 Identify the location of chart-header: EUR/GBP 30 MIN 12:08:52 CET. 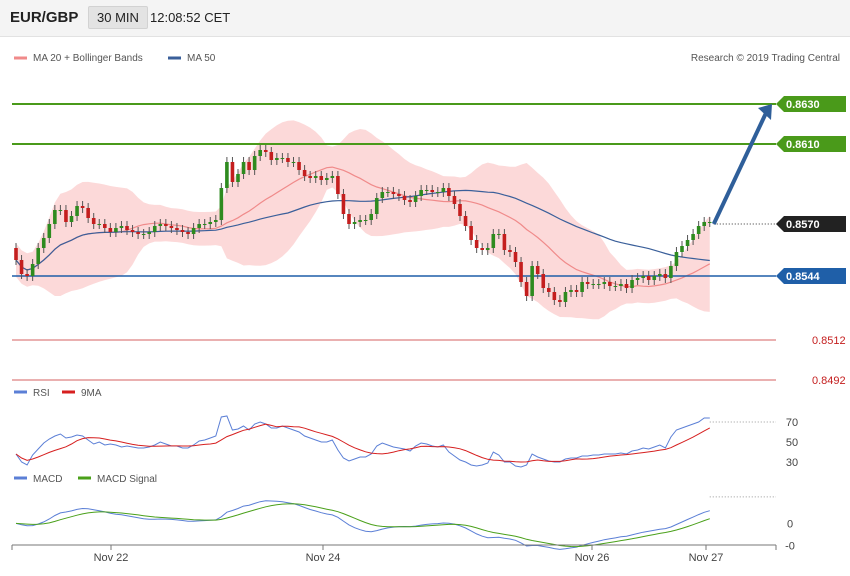
(425, 18).